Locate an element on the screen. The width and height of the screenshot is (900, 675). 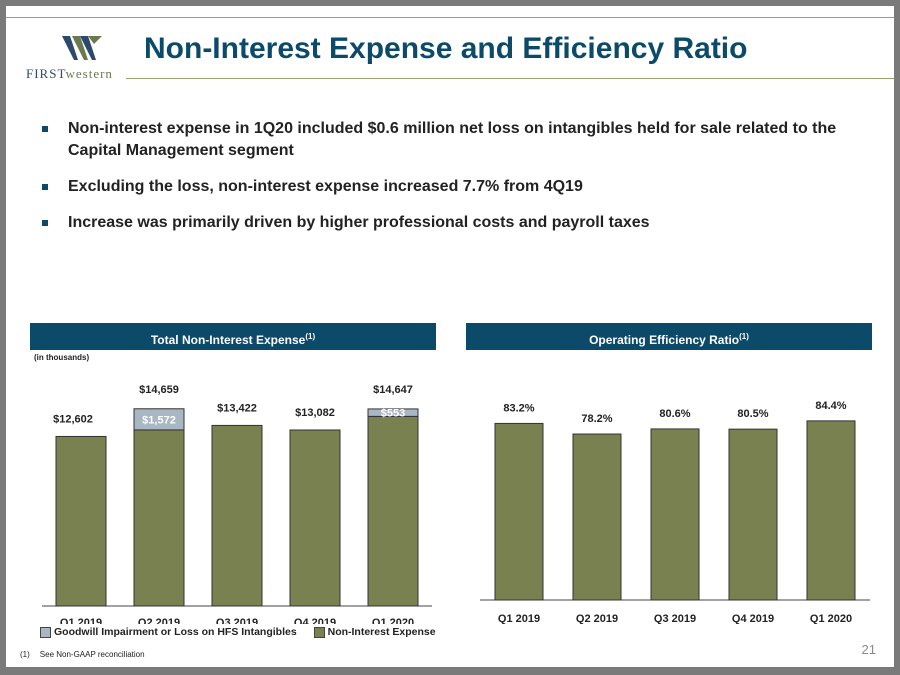
logo-wordmark: FIRSTwestern is located at coordinates (69, 74).